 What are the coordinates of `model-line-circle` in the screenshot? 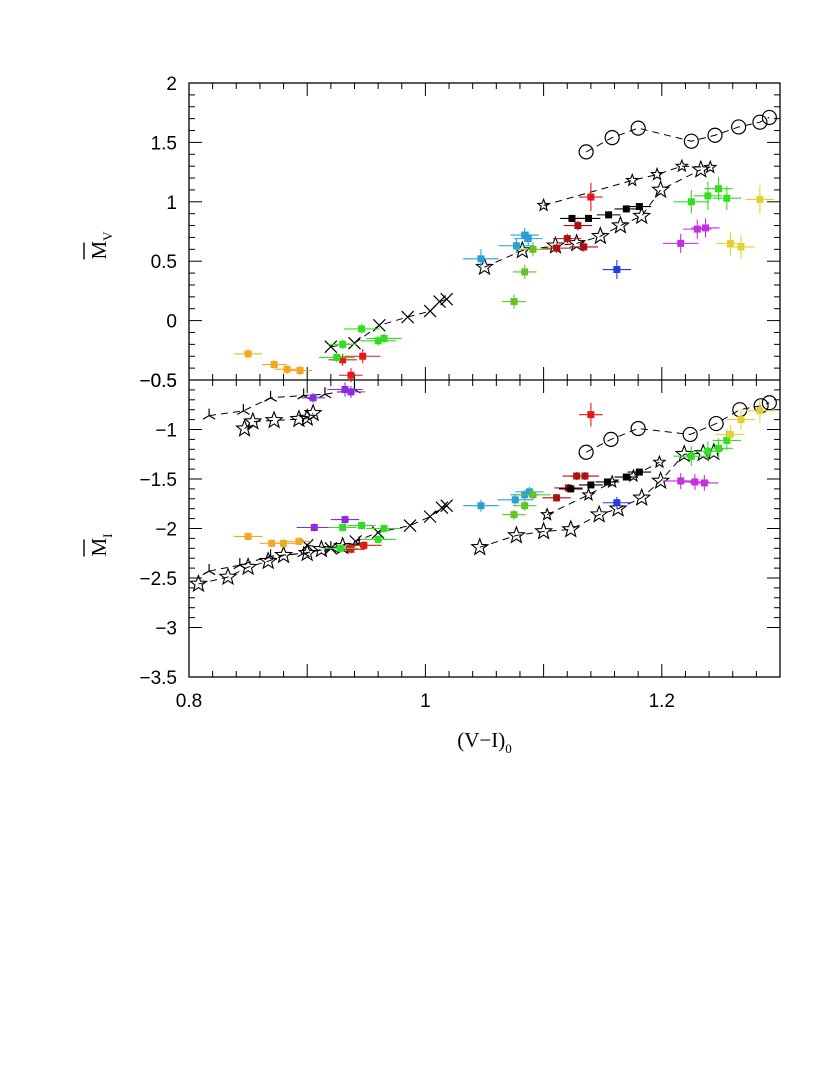 It's located at (677, 427).